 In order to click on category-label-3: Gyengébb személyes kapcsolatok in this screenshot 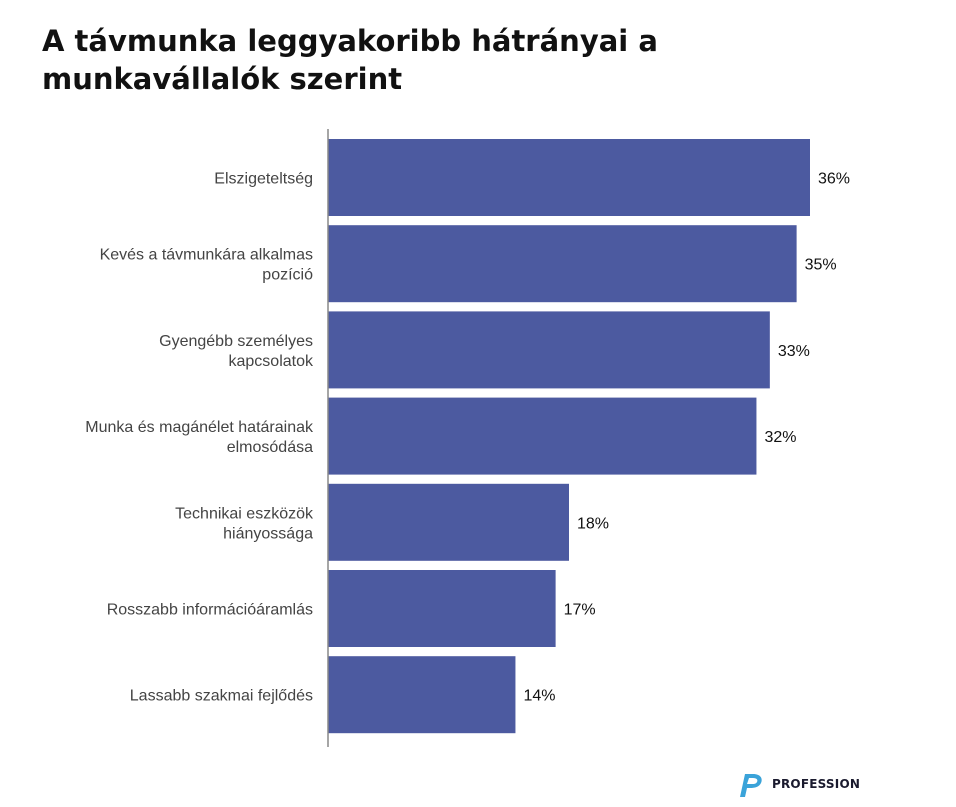, I will do `click(236, 351)`.